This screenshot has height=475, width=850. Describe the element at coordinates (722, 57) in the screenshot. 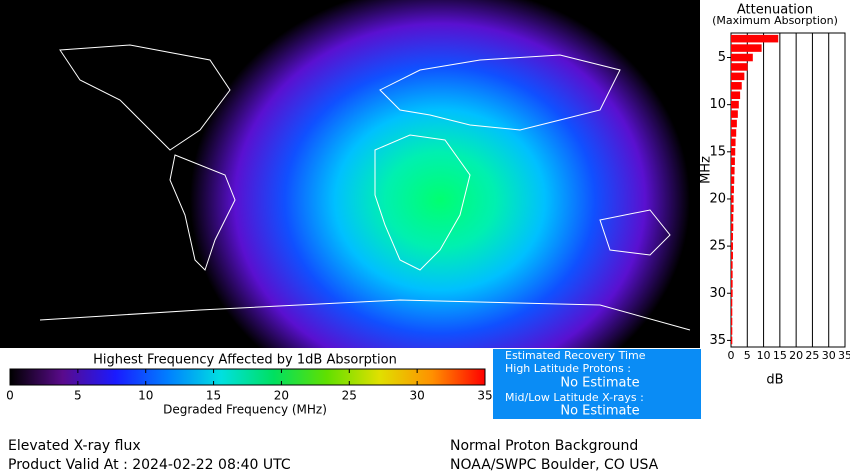

I see `y-tick-label: 5` at that location.